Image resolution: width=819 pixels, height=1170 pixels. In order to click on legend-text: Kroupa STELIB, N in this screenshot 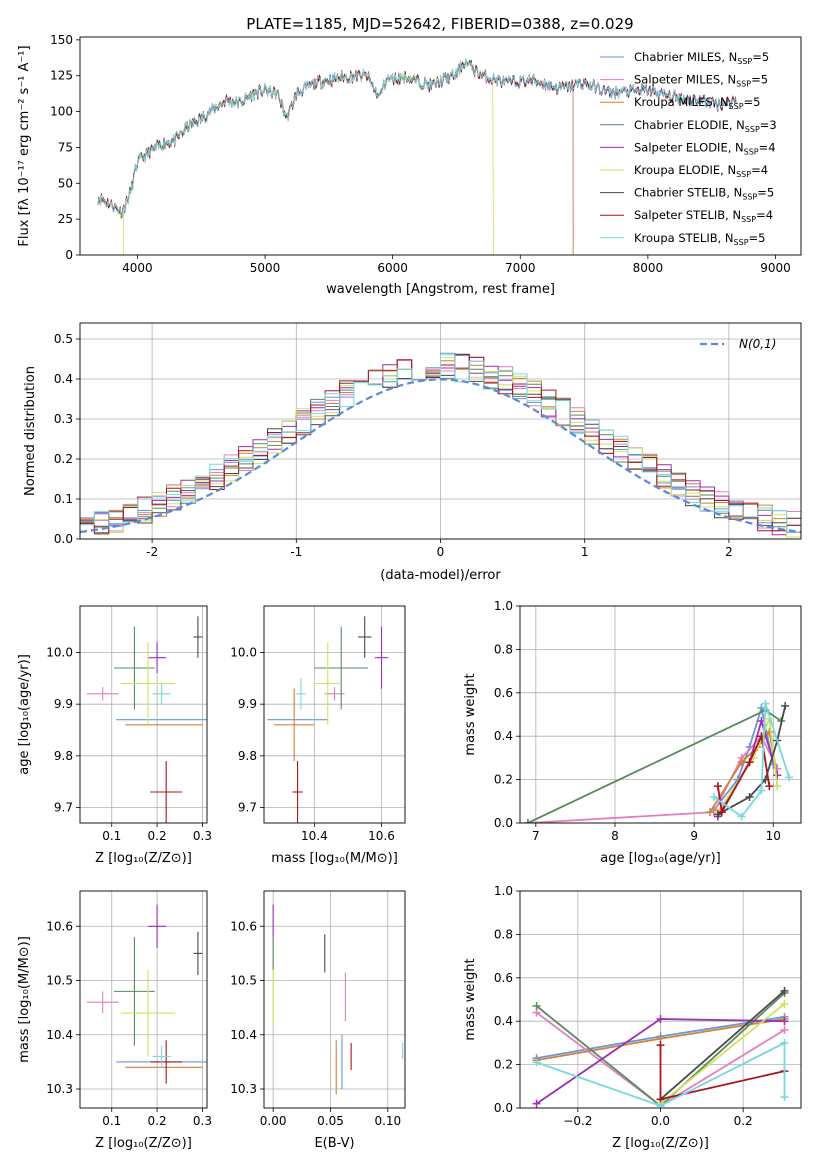, I will do `click(684, 238)`.